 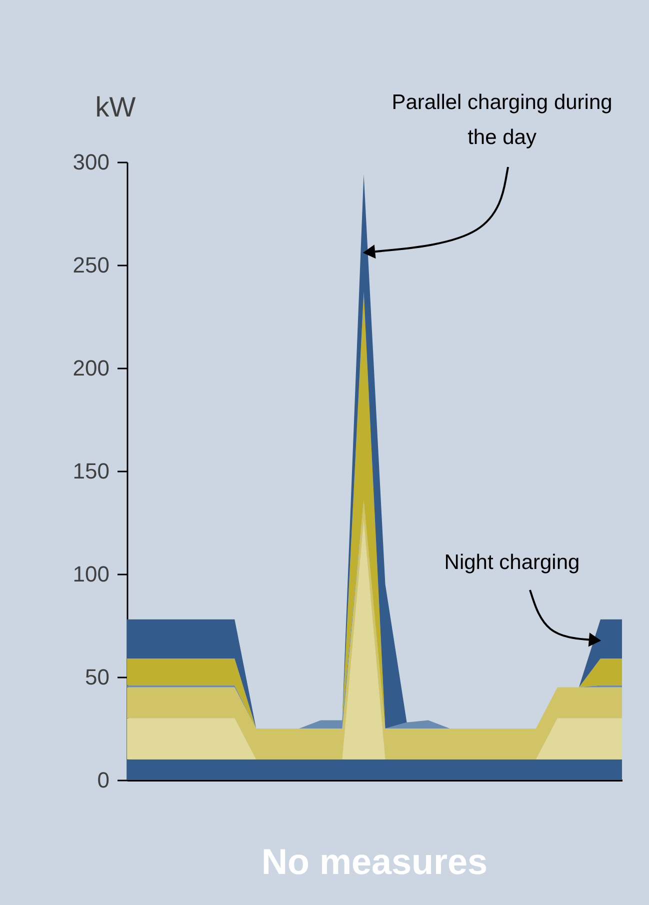 I want to click on y-tick-label: 200, so click(x=91, y=368).